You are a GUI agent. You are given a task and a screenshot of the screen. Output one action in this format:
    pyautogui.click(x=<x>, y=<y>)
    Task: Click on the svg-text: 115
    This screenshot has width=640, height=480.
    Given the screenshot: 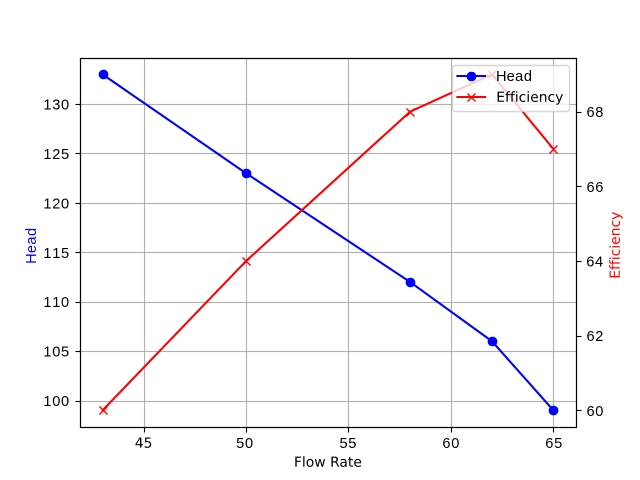 What is the action you would take?
    pyautogui.click(x=56, y=254)
    